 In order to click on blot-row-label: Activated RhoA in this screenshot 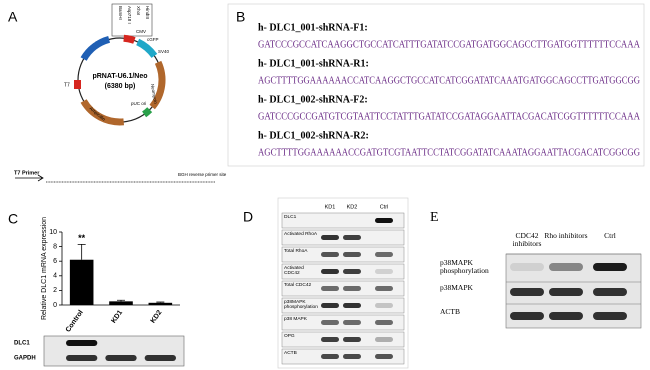, I will do `click(301, 234)`.